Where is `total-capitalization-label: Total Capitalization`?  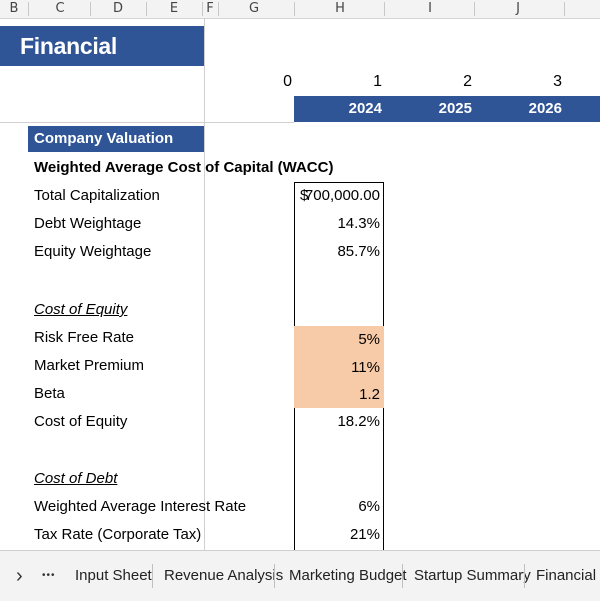
total-capitalization-label: Total Capitalization is located at coordinates (97, 195).